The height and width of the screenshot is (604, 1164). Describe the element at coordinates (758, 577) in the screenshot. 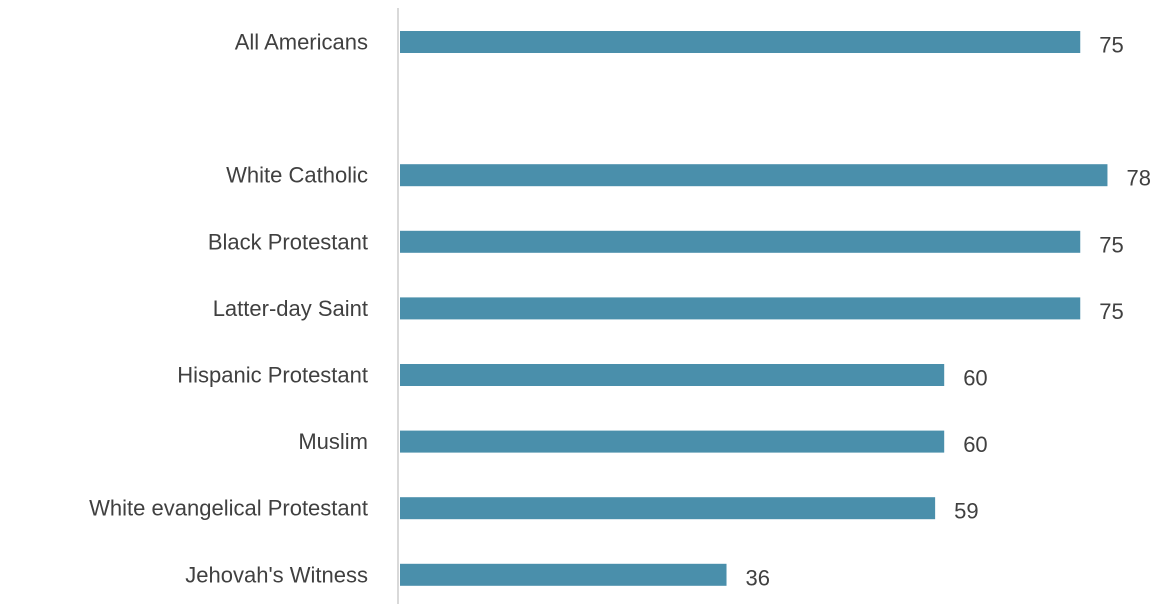

I see `value-label: 36` at that location.